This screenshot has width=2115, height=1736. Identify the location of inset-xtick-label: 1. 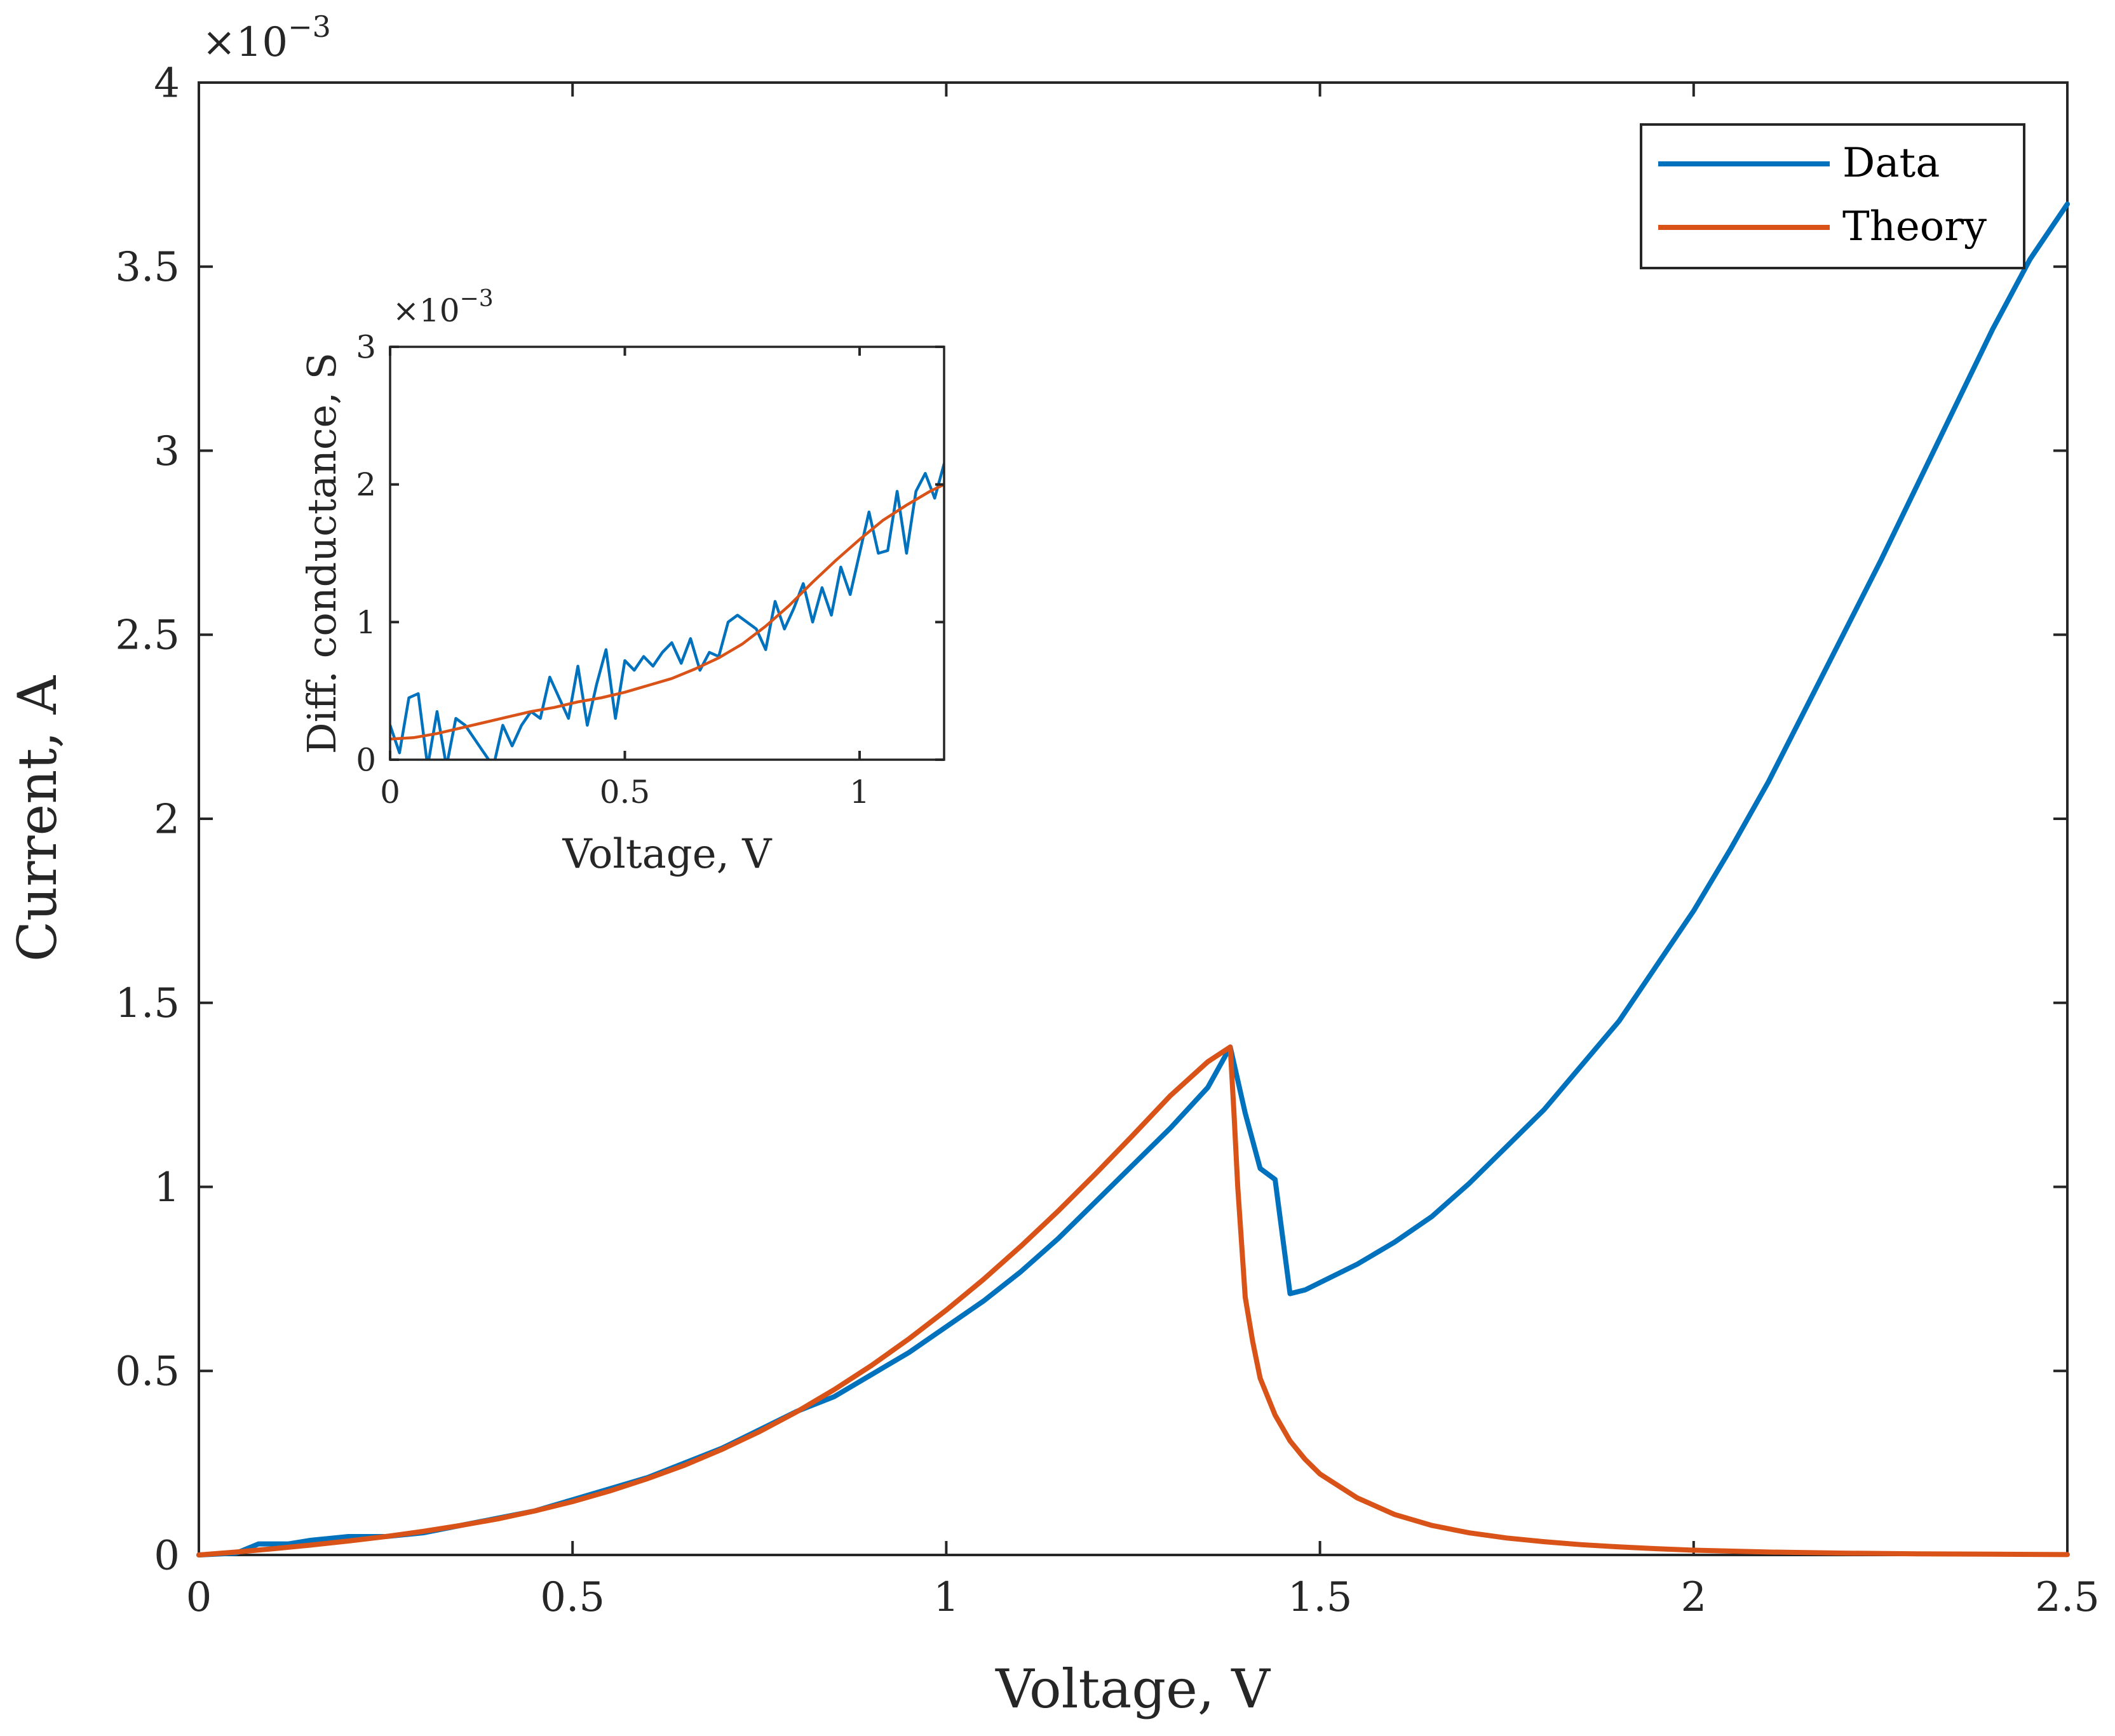
(859, 793).